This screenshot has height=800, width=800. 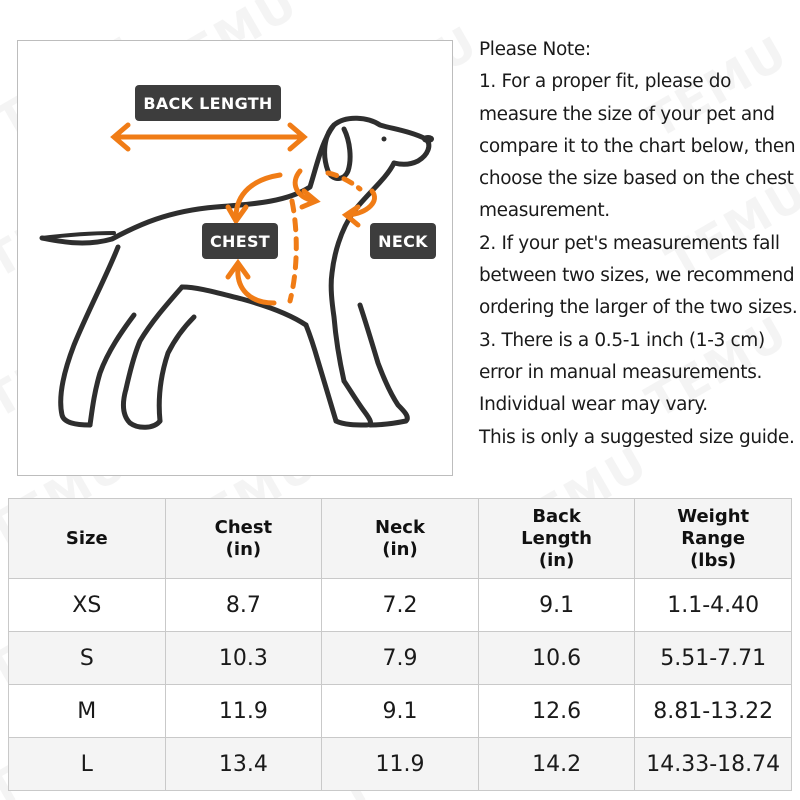 What do you see at coordinates (243, 764) in the screenshot?
I see `chest-cell: 13.4` at bounding box center [243, 764].